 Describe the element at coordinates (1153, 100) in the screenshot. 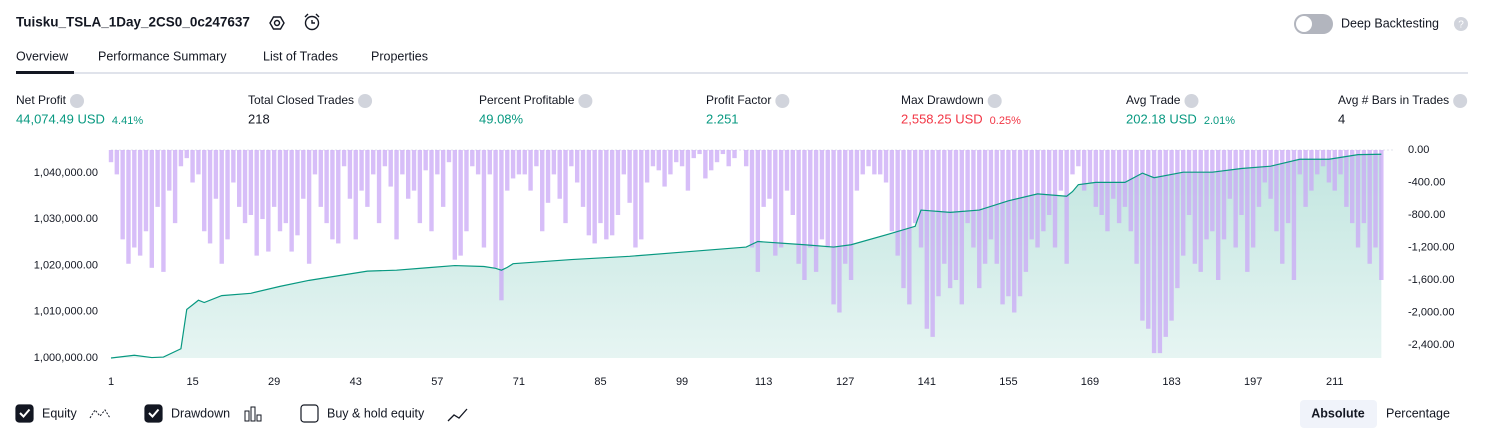

I see `metric-label: Avg Trade` at that location.